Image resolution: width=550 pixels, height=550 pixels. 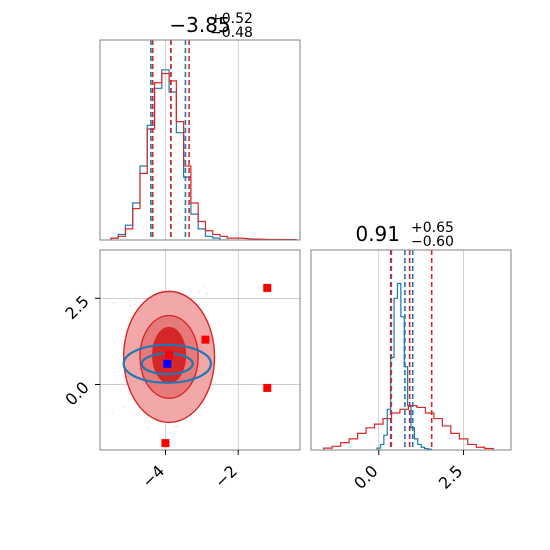 I want to click on bottom-right-plot-area, so click(x=408, y=350).